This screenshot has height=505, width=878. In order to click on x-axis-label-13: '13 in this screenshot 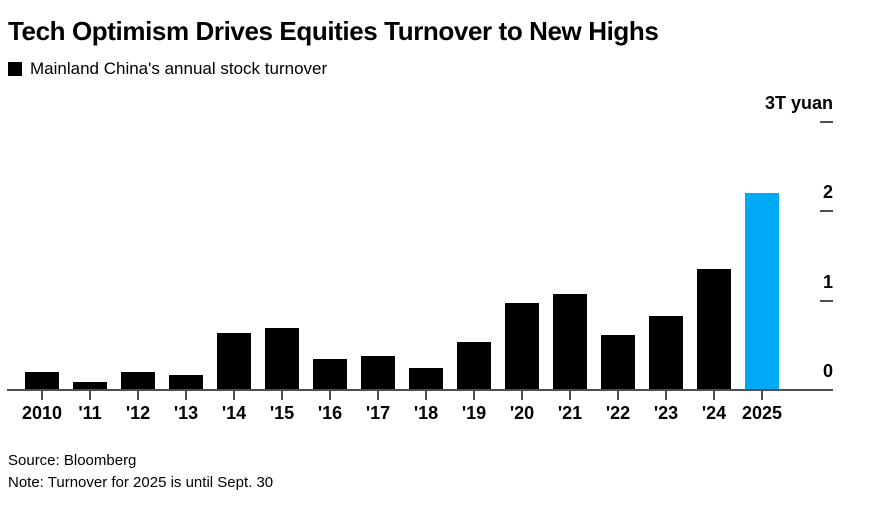, I will do `click(186, 413)`.